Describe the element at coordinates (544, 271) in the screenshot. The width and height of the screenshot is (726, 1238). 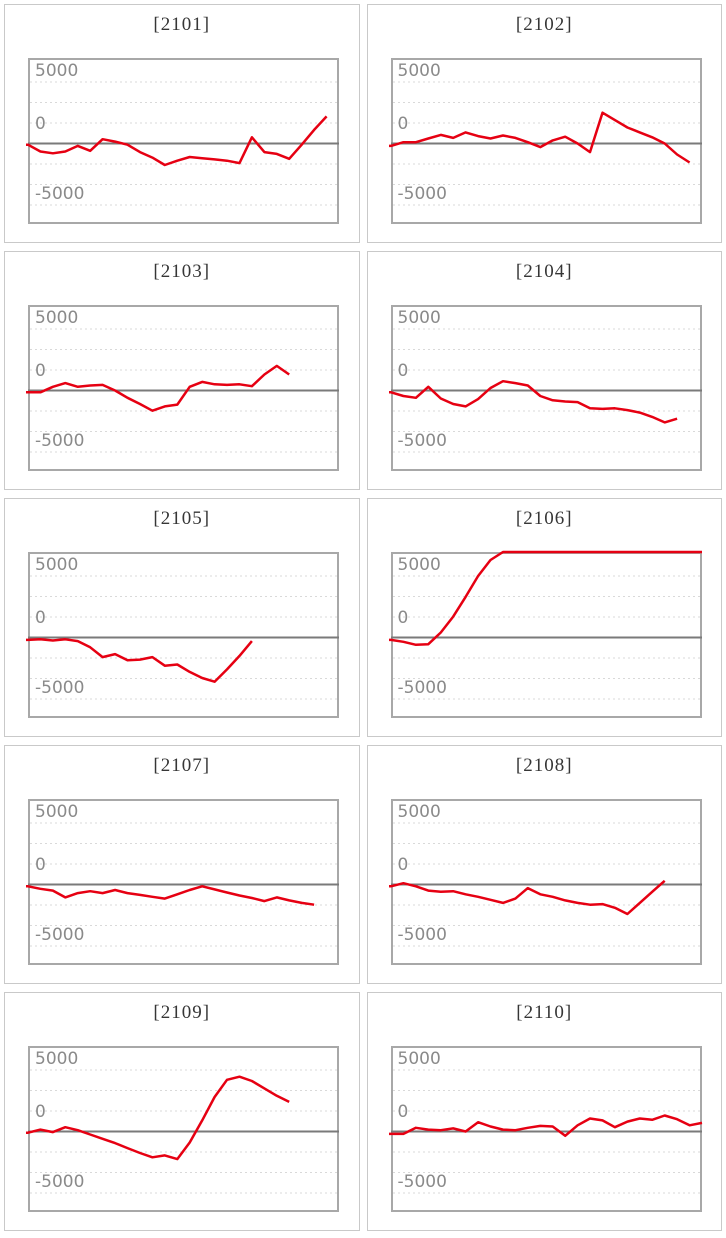
I see `chart-title: [2104]` at that location.